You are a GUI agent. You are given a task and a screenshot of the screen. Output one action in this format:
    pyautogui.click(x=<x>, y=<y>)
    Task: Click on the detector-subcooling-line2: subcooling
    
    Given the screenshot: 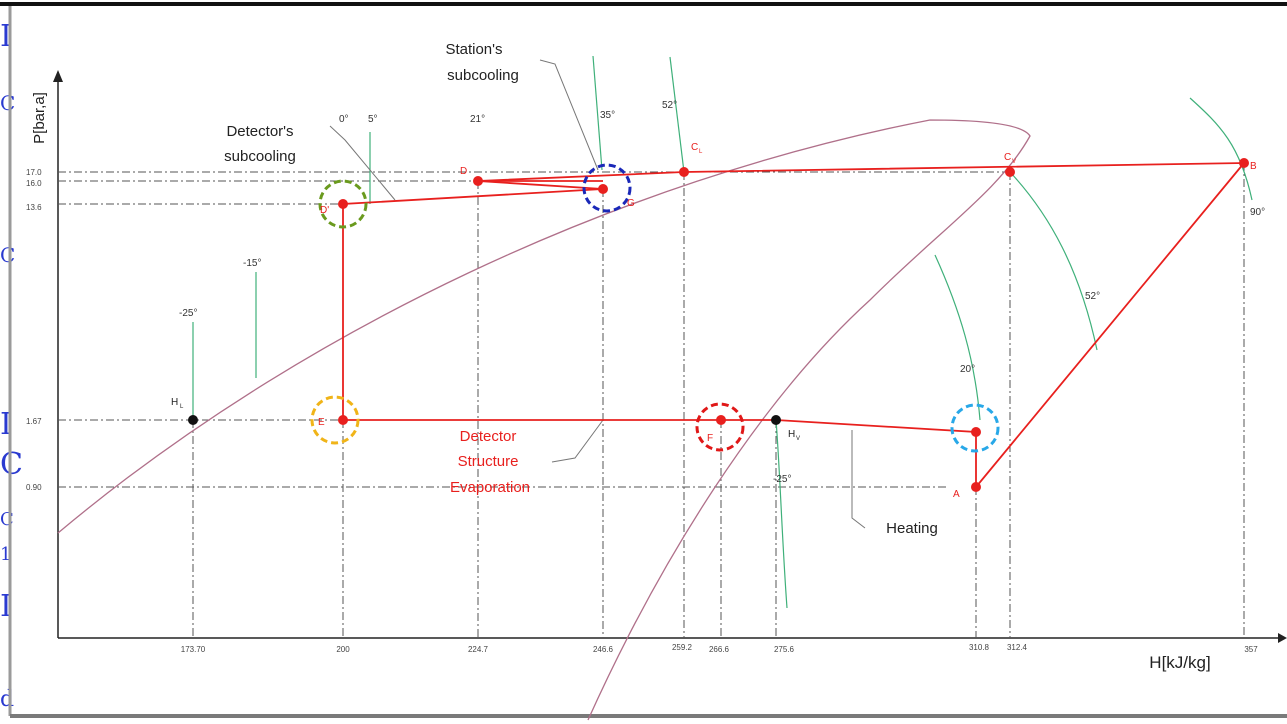 What is the action you would take?
    pyautogui.click(x=260, y=156)
    